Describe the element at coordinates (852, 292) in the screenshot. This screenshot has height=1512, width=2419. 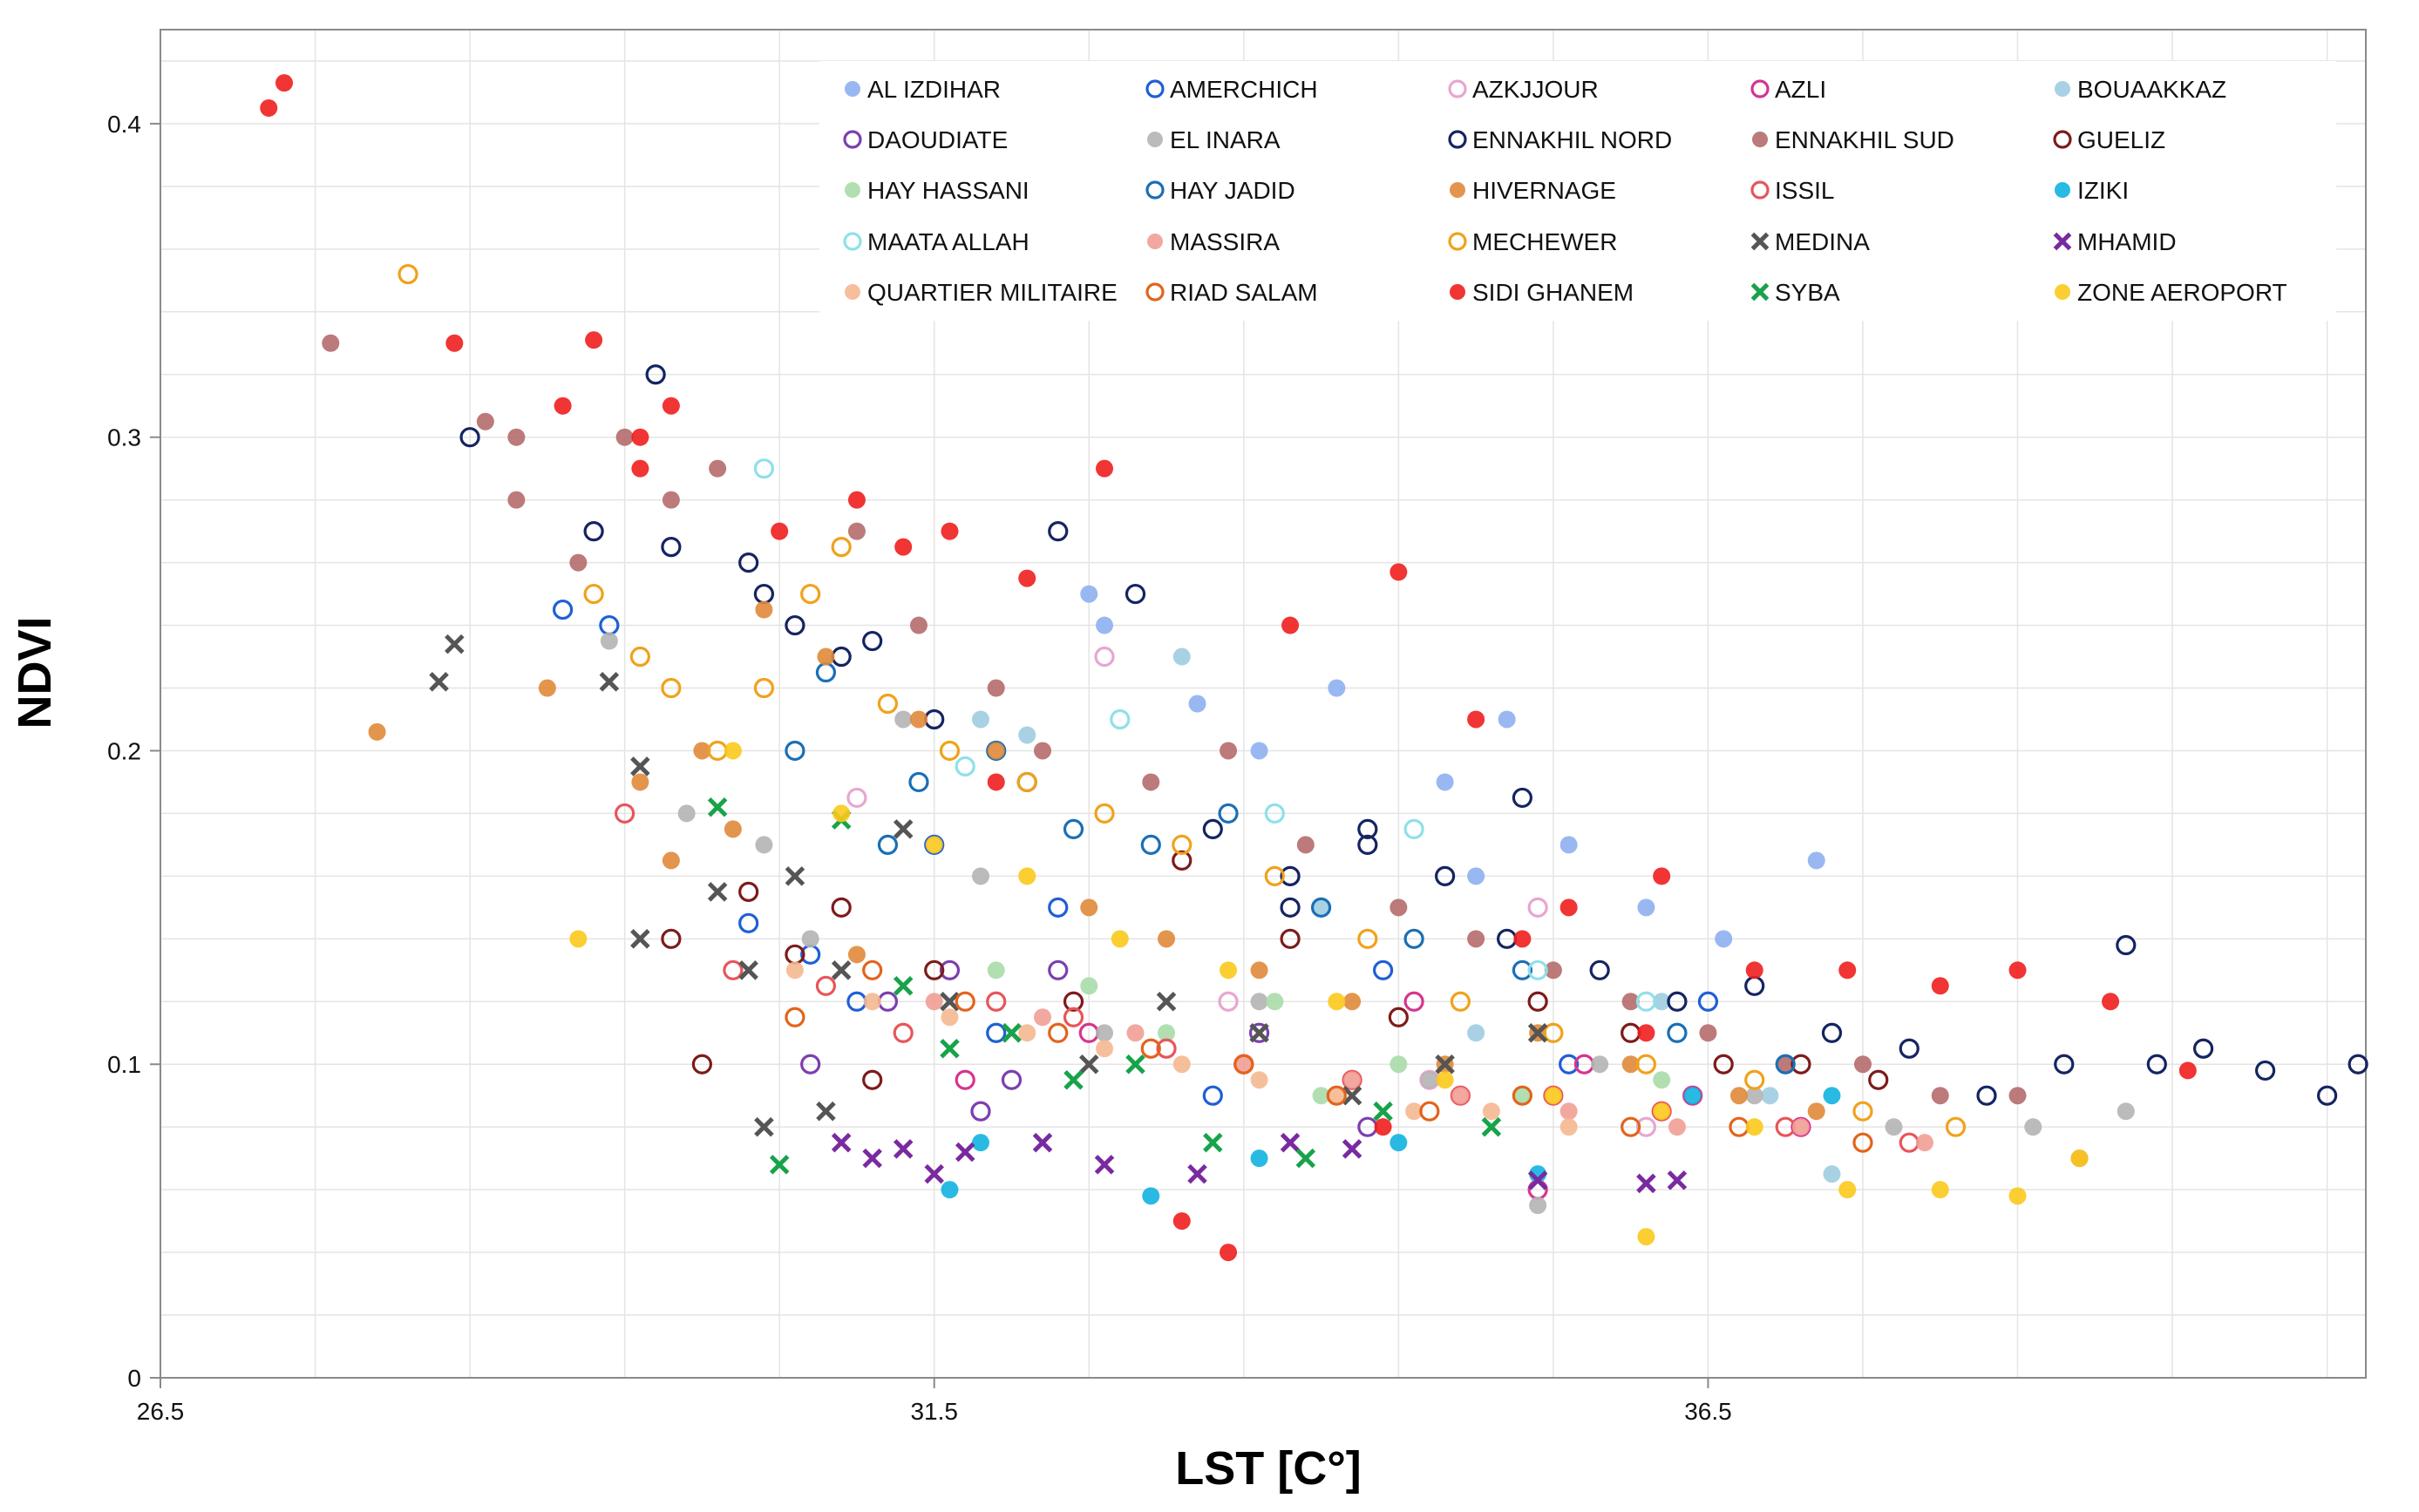
I see `legend-marker-quartier-militaire` at that location.